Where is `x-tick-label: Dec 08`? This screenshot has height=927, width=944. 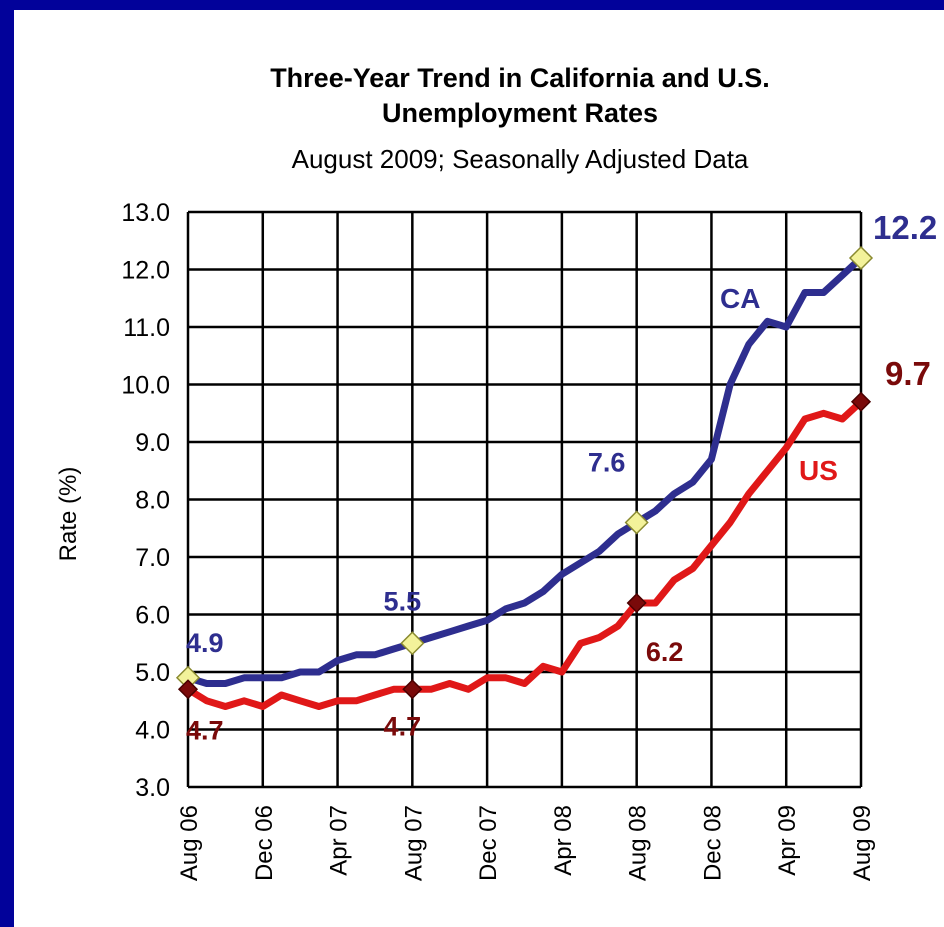
x-tick-label: Dec 08 is located at coordinates (712, 843).